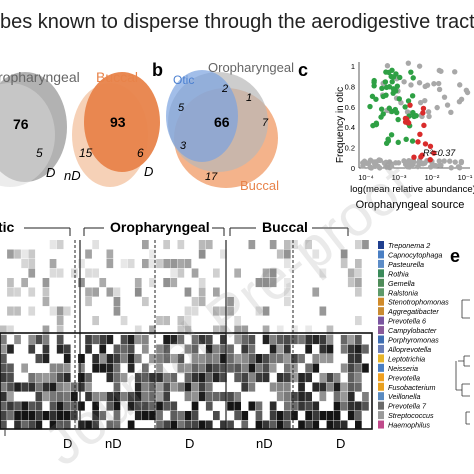 Image resolution: width=474 pixels, height=474 pixels. Describe the element at coordinates (403, 368) in the screenshot. I see `taxon-label: Neisseria` at that location.